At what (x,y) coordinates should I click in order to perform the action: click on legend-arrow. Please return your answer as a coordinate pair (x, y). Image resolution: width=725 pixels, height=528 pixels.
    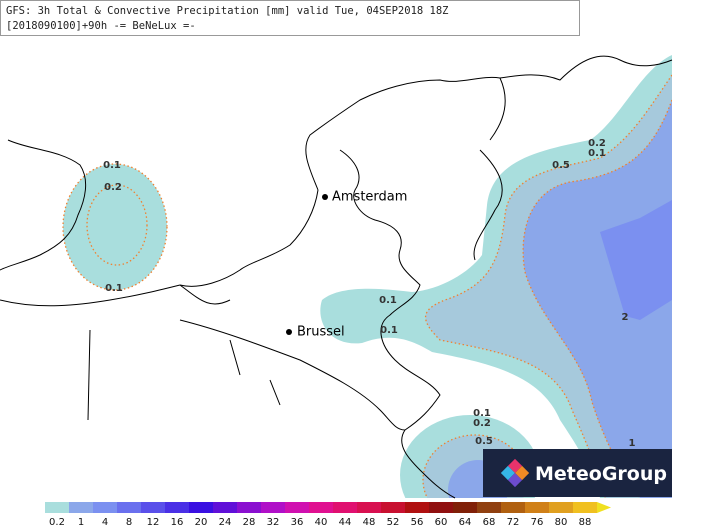
    Looking at the image, I should click on (604, 507).